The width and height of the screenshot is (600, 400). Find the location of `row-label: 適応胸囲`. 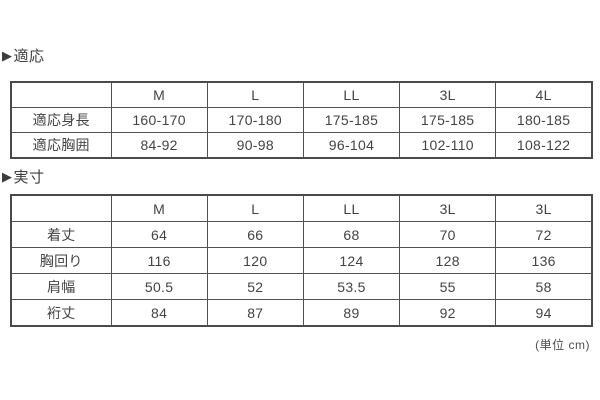

row-label: 適応胸囲 is located at coordinates (61, 145).